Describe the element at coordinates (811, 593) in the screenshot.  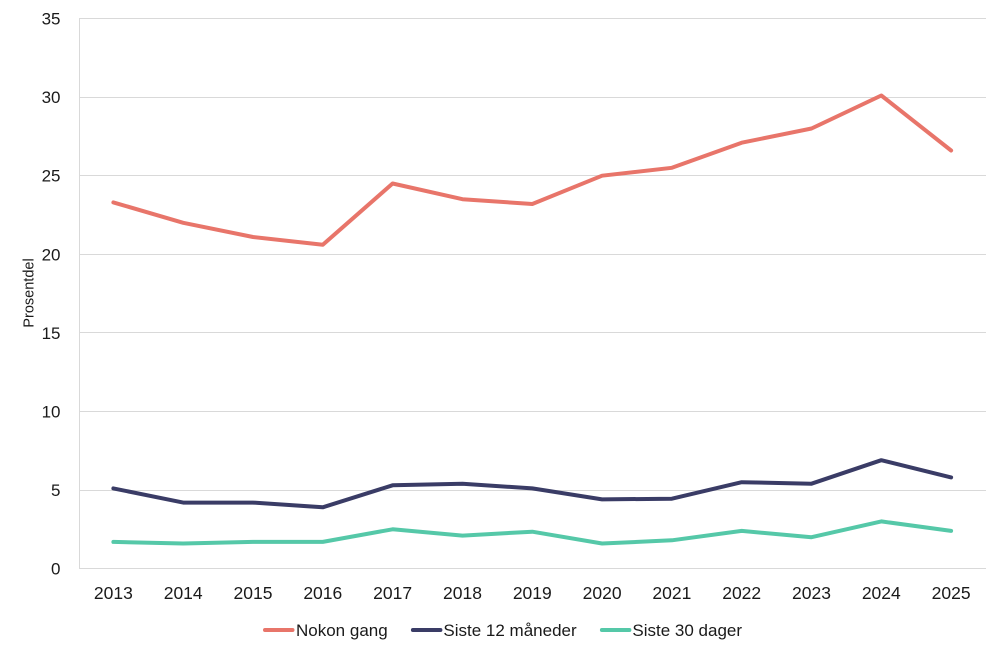
I see `svg-text: 2023` at that location.